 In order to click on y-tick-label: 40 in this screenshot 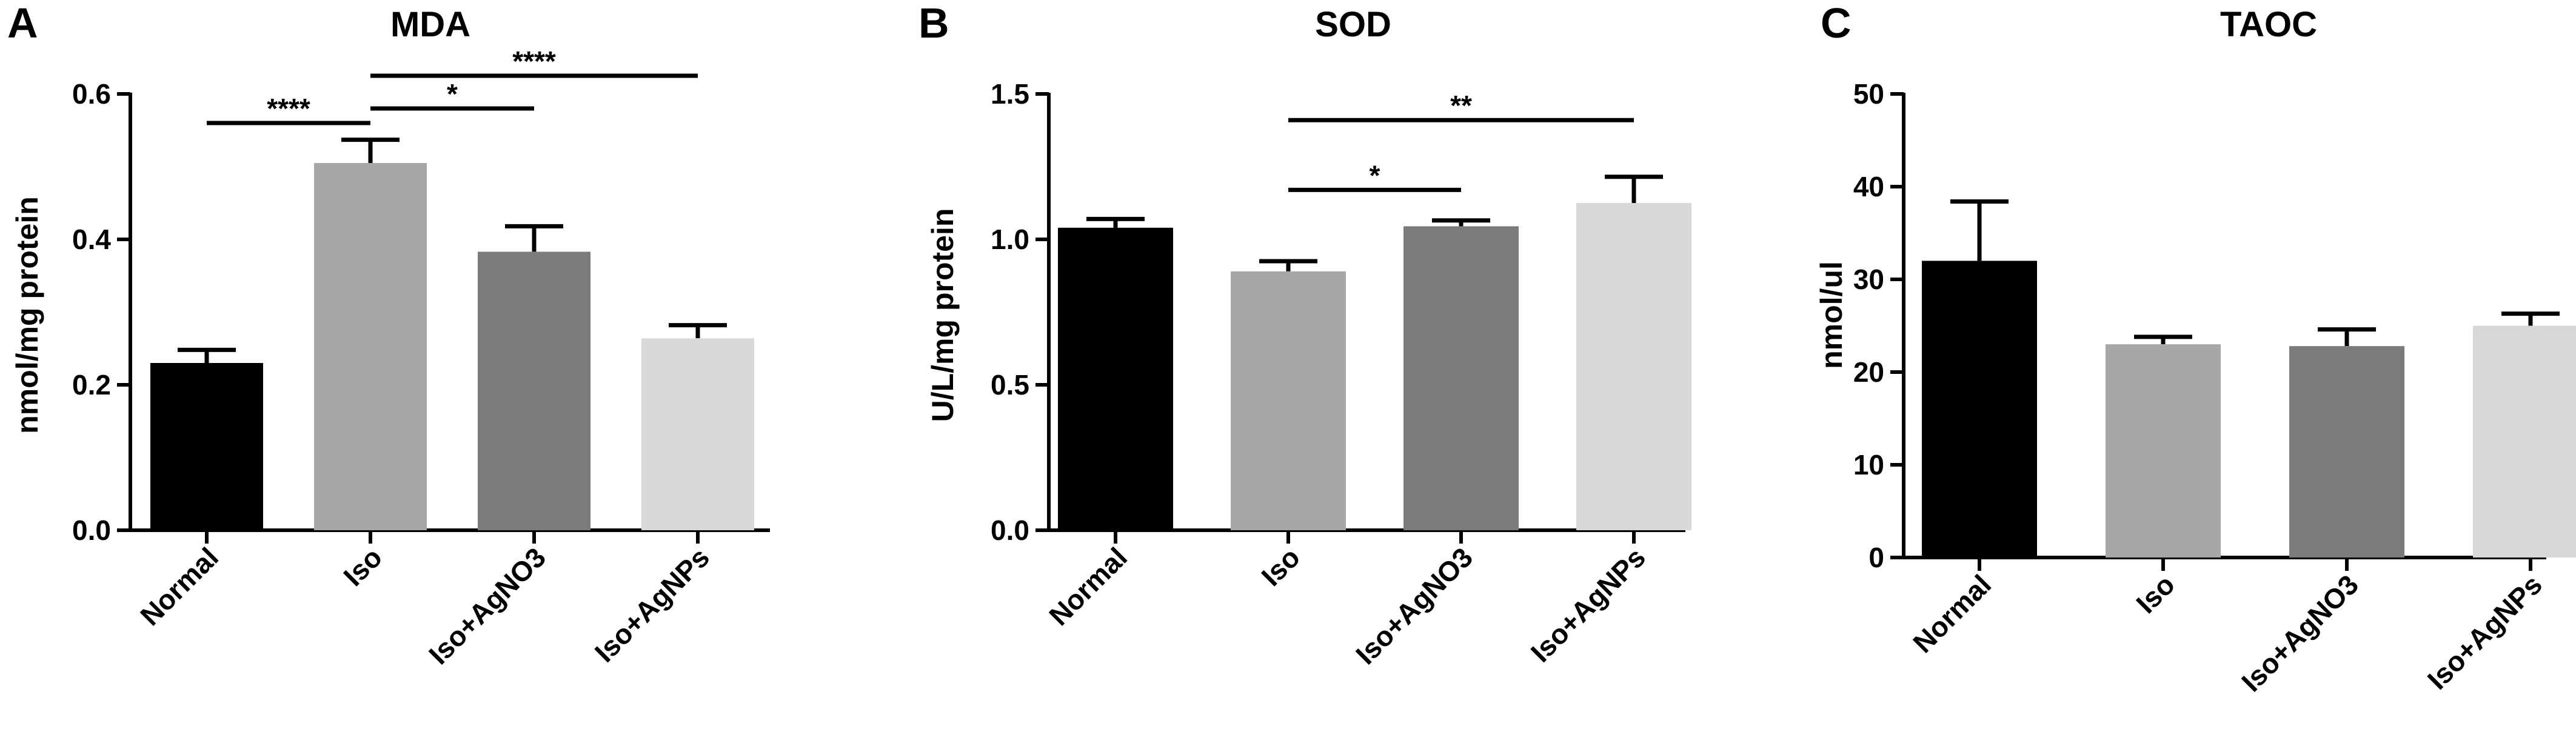, I will do `click(1868, 186)`.